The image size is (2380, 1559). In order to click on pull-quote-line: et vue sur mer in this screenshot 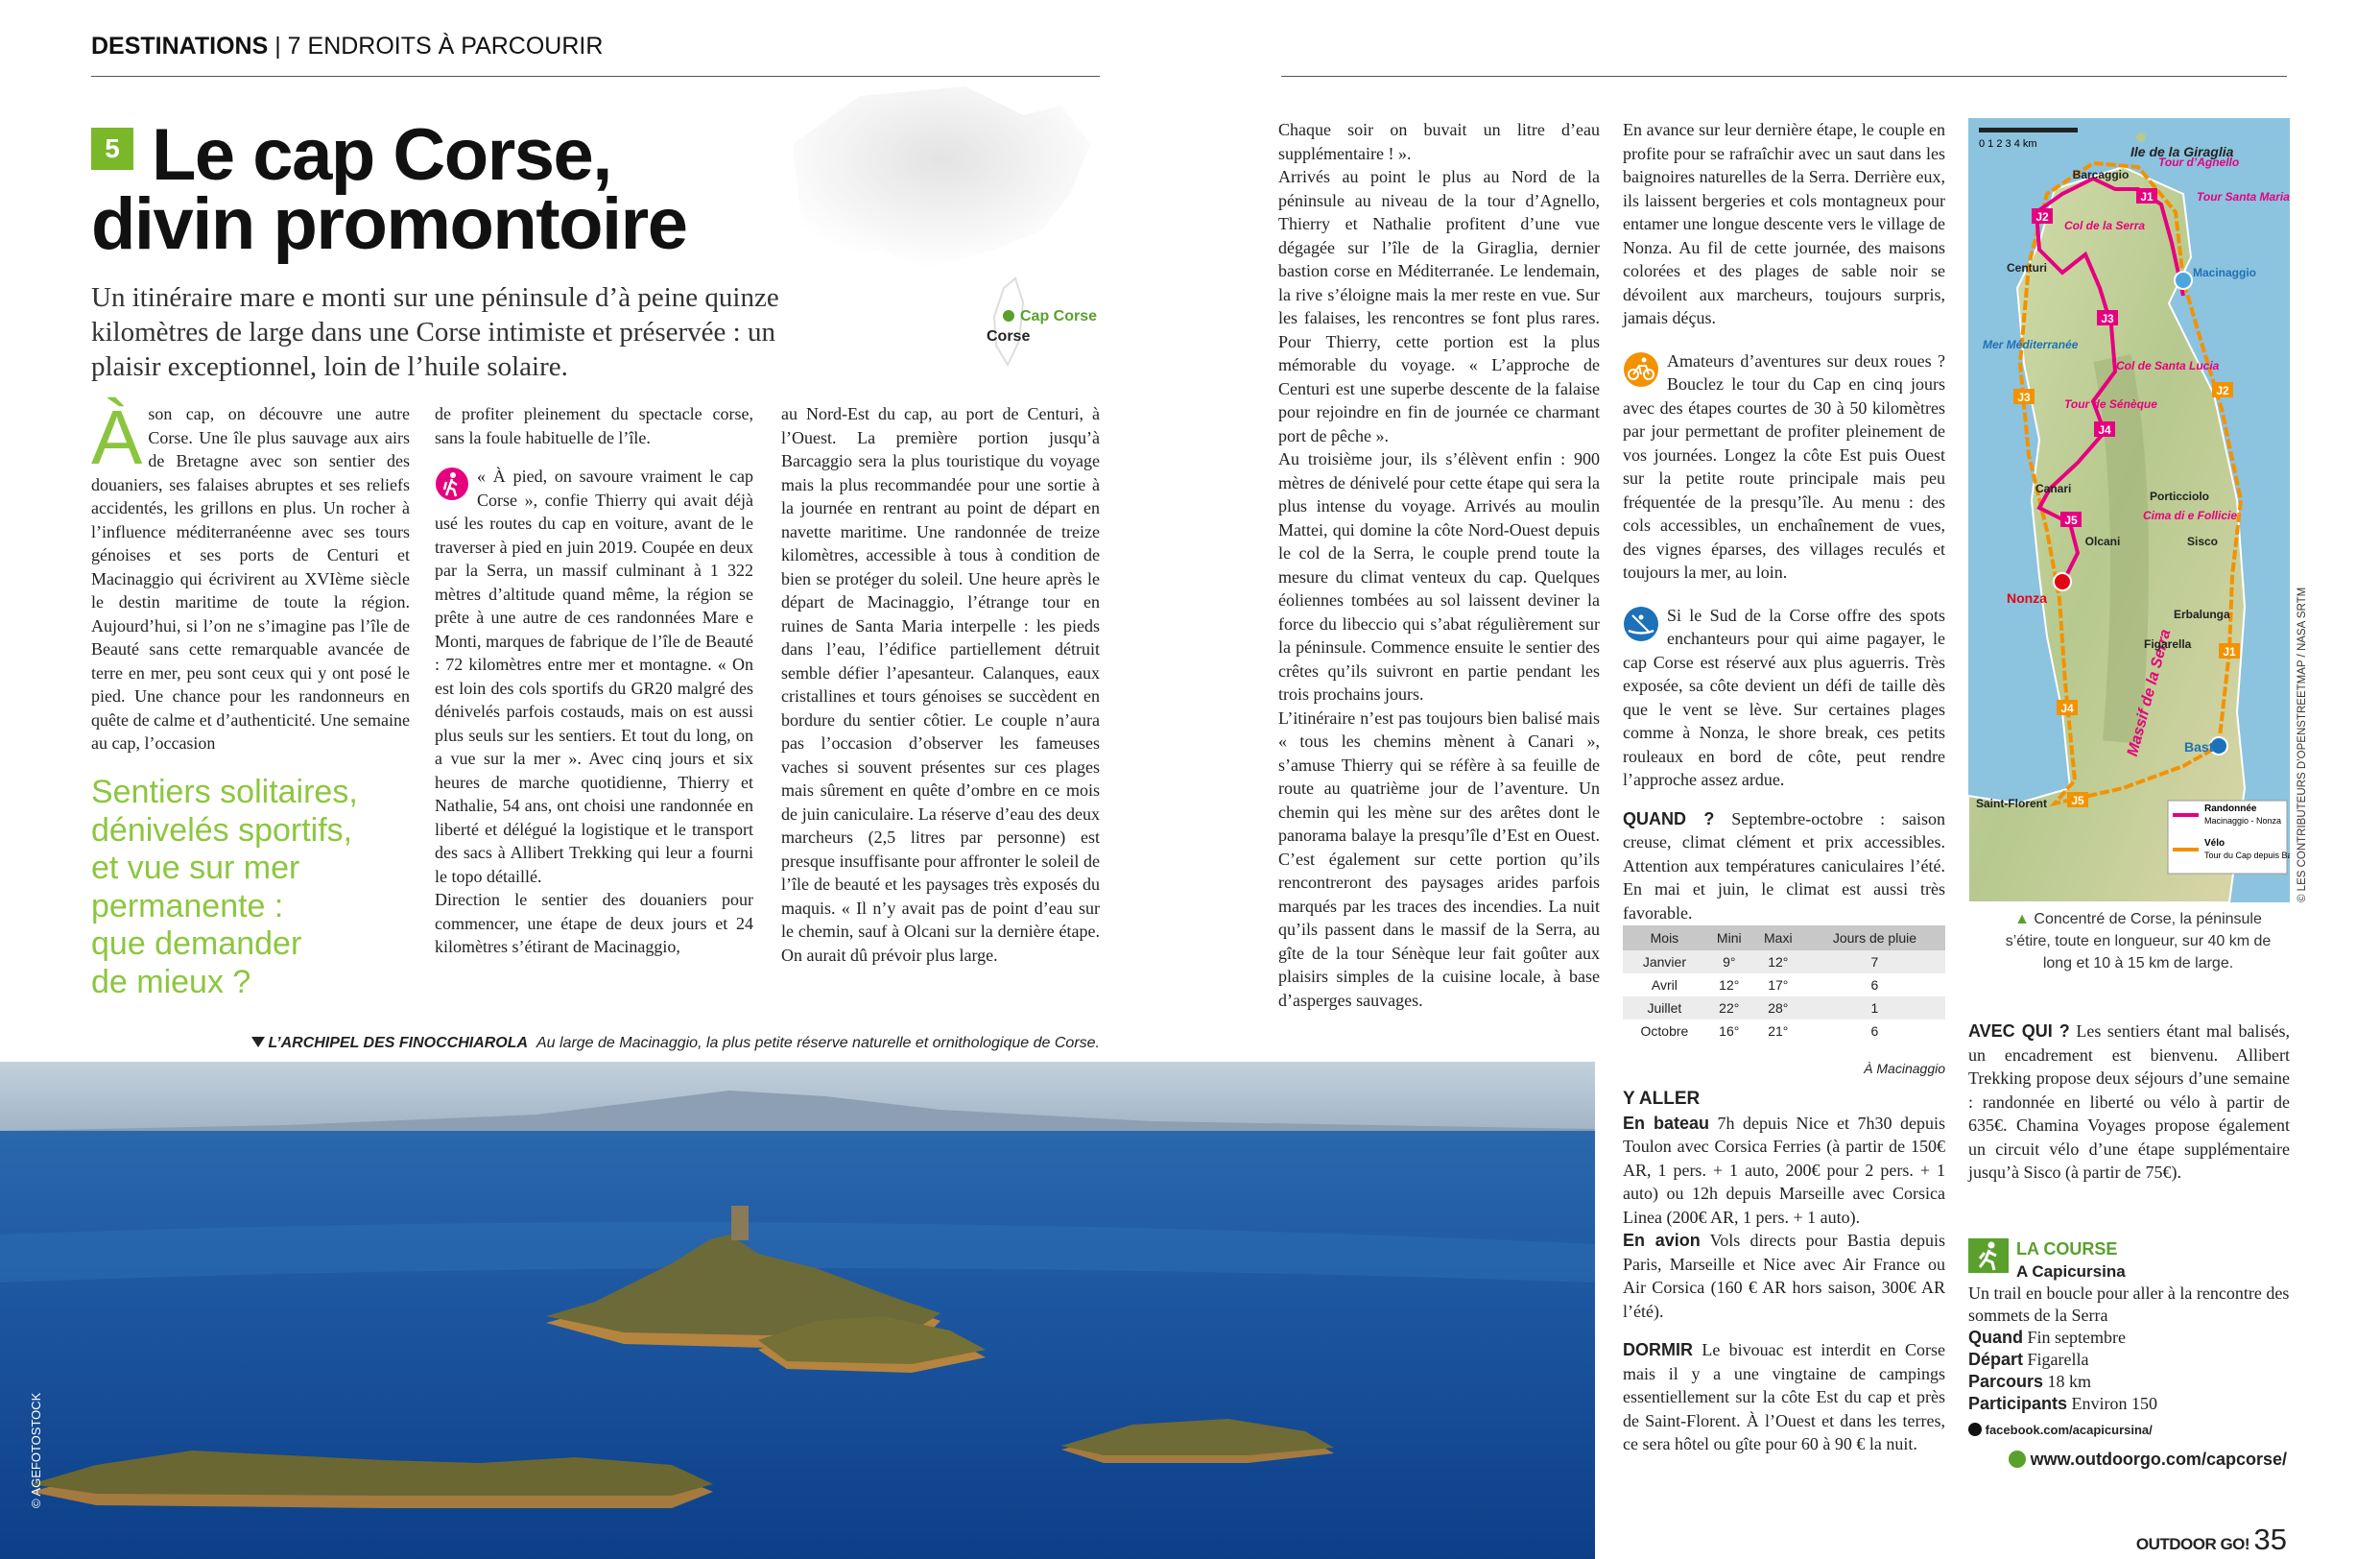, I will do `click(196, 868)`.